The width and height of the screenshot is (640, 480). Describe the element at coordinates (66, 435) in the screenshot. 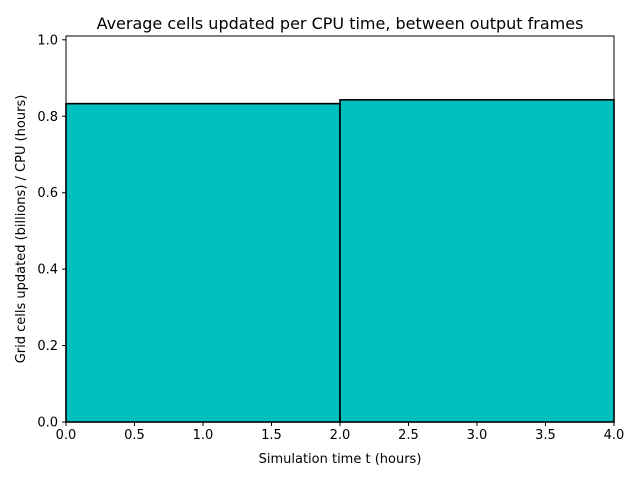

I see `x-tick-label-0: 0.0` at that location.